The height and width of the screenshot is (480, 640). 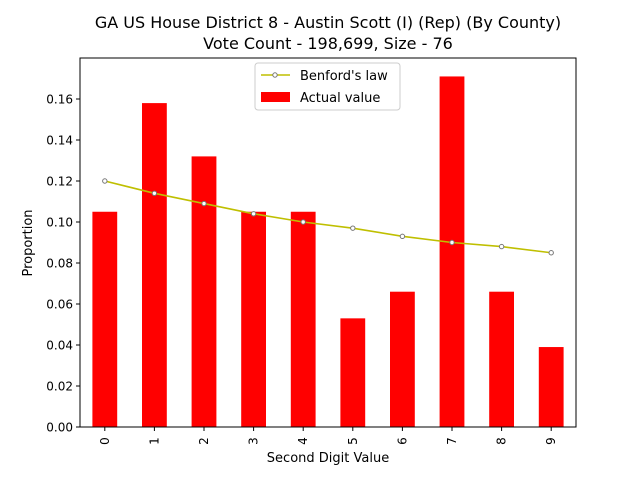 I want to click on x-axis: 0 1 2 3 4 5 6 7 8 9, so click(x=328, y=436).